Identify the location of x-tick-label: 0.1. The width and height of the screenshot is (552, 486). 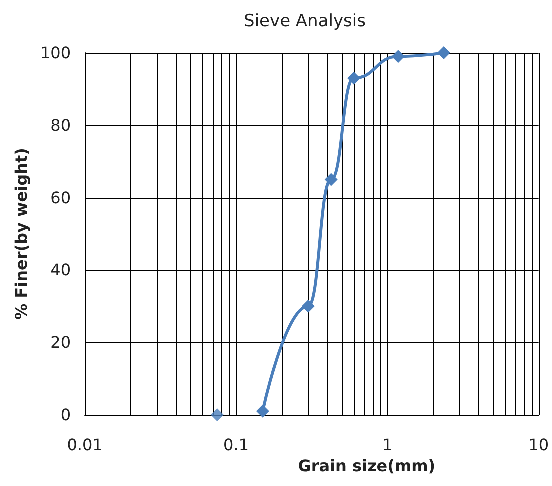
(236, 445).